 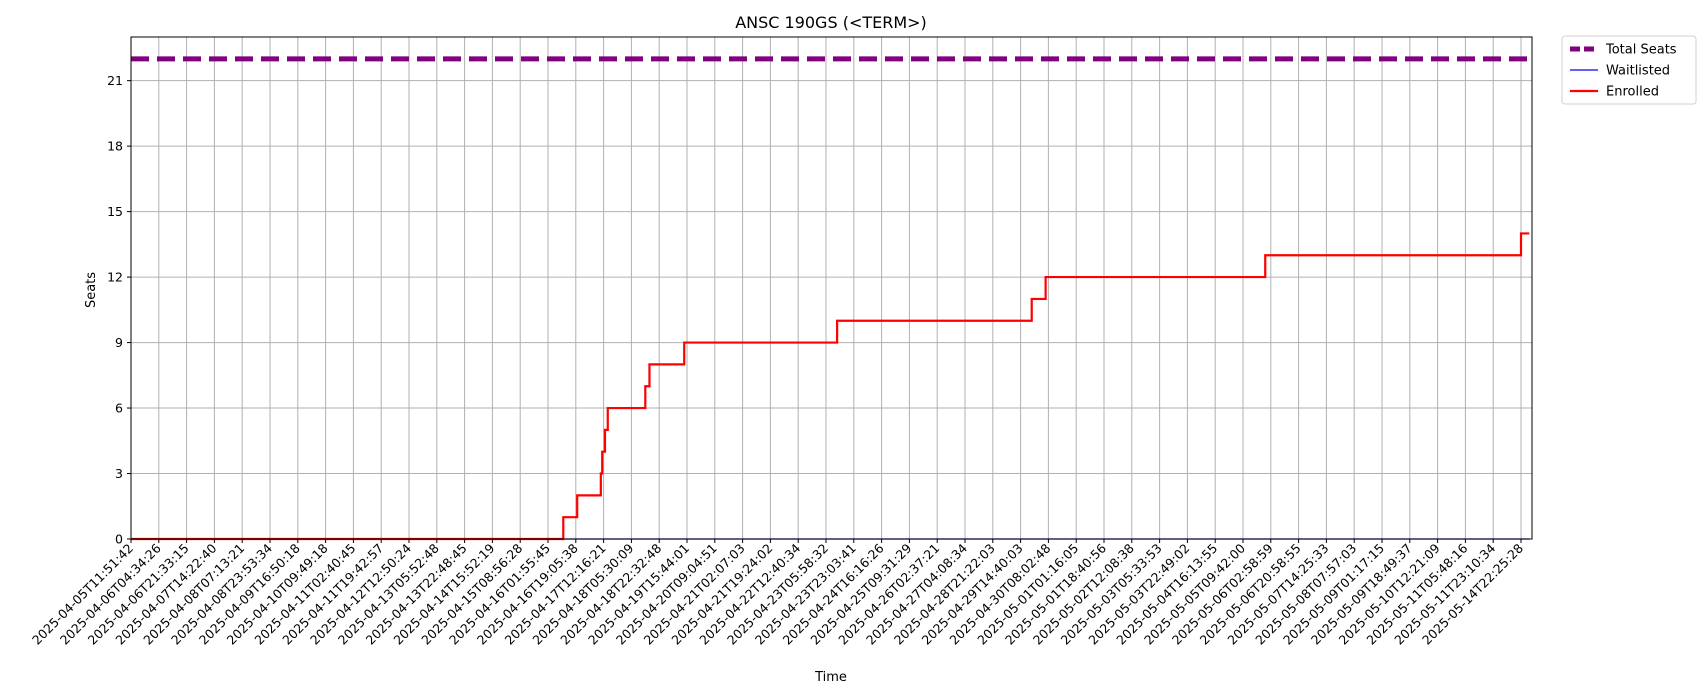 I want to click on legend-box, so click(x=1629, y=70).